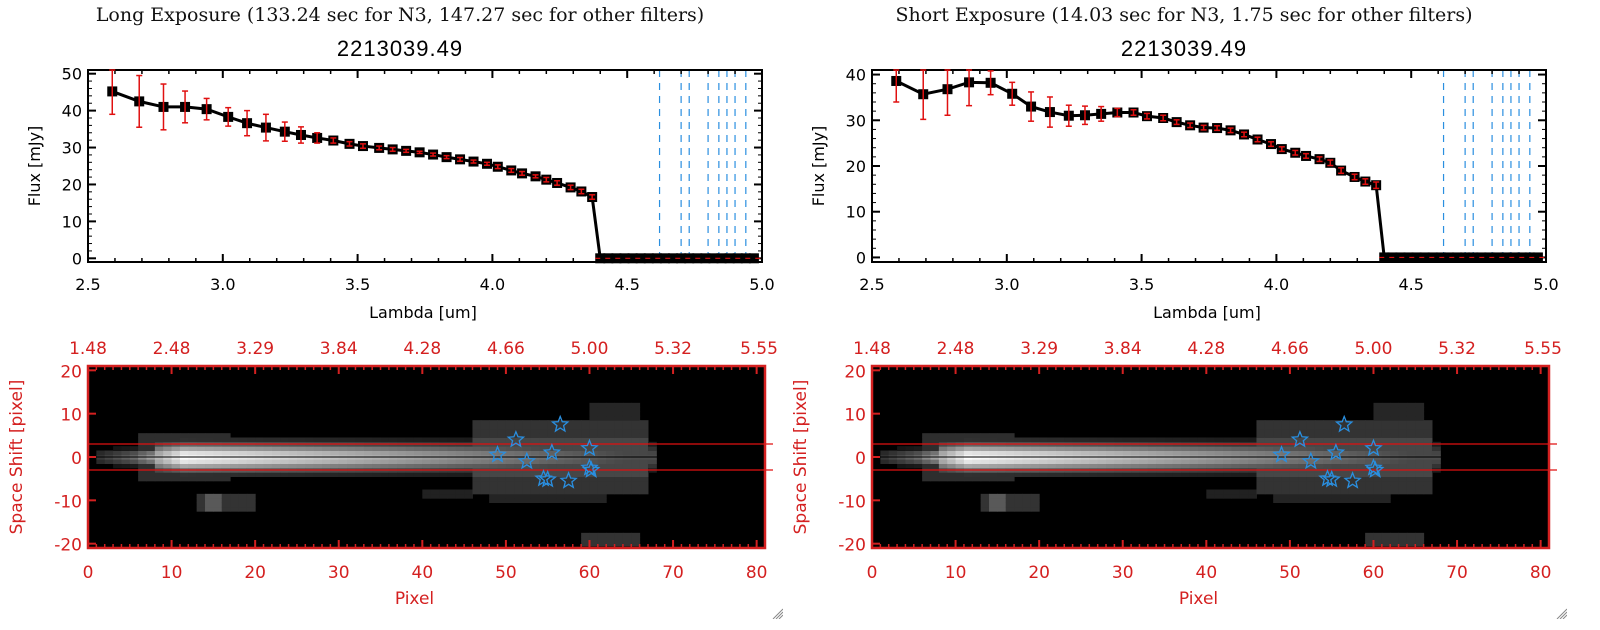  I want to click on star-marker, so click(568, 480).